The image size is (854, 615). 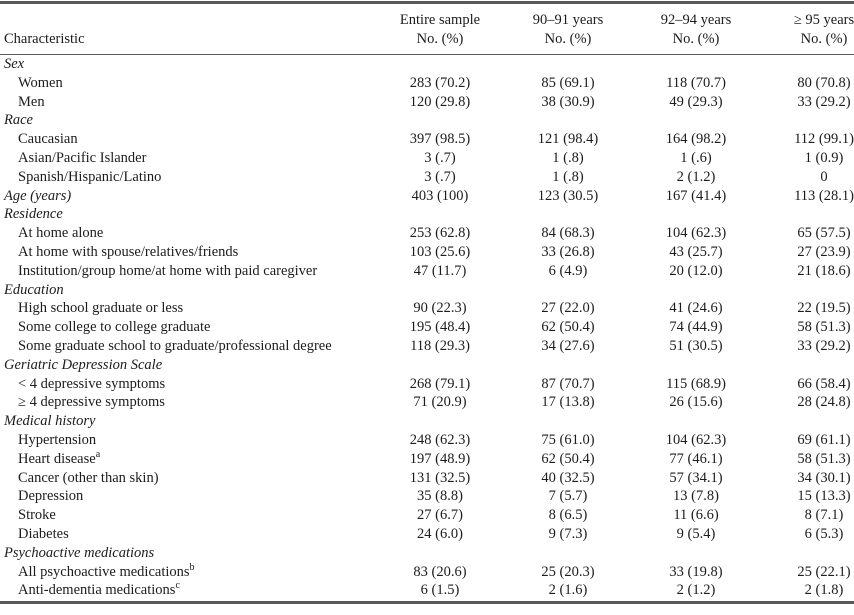 What do you see at coordinates (57, 439) in the screenshot?
I see `characteristic-cell: Hypertension` at bounding box center [57, 439].